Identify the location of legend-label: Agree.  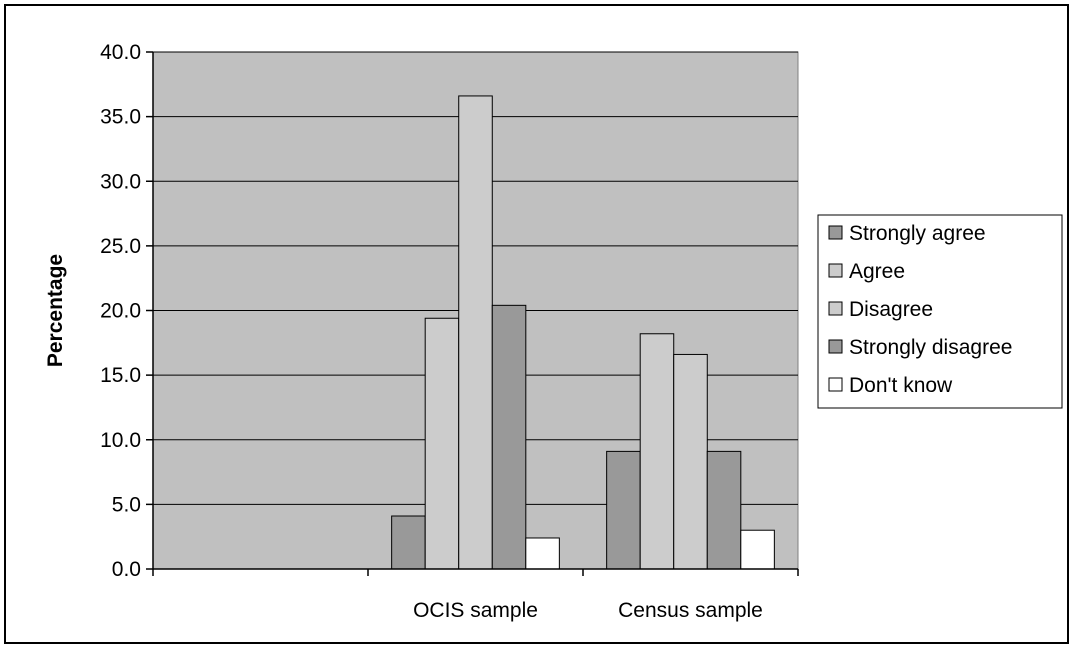
(877, 271).